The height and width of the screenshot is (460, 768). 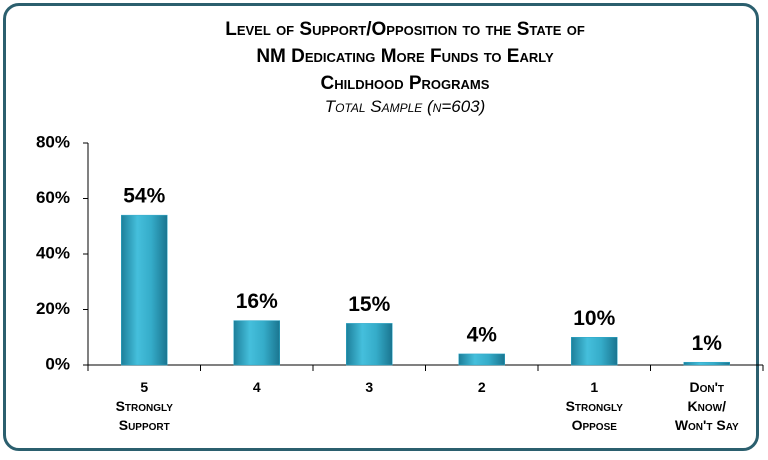 I want to click on x-tick-label: Don't Know/ Won't Say, so click(x=706, y=406).